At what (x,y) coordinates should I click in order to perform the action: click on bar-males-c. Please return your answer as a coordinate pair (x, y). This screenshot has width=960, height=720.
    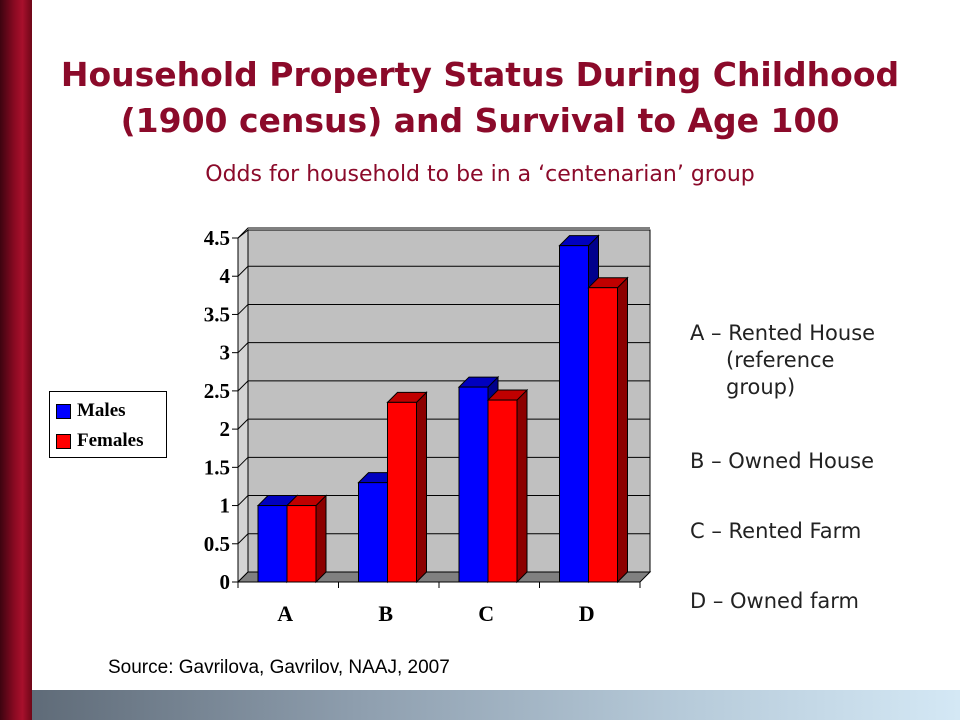
    Looking at the image, I should click on (473, 484).